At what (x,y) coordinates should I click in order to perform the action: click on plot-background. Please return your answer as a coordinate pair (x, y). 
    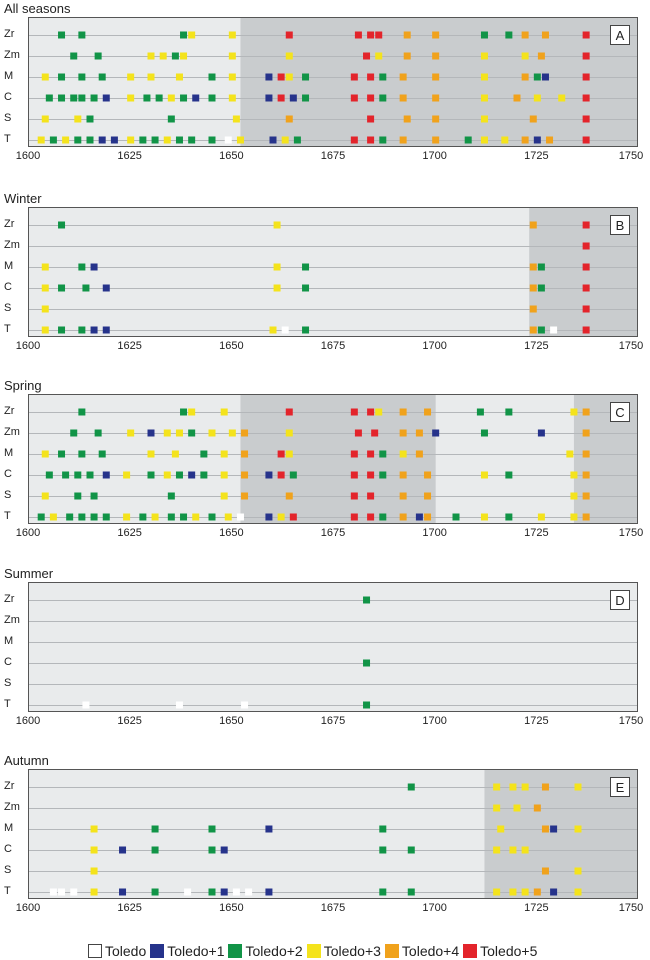
    Looking at the image, I should click on (333, 647).